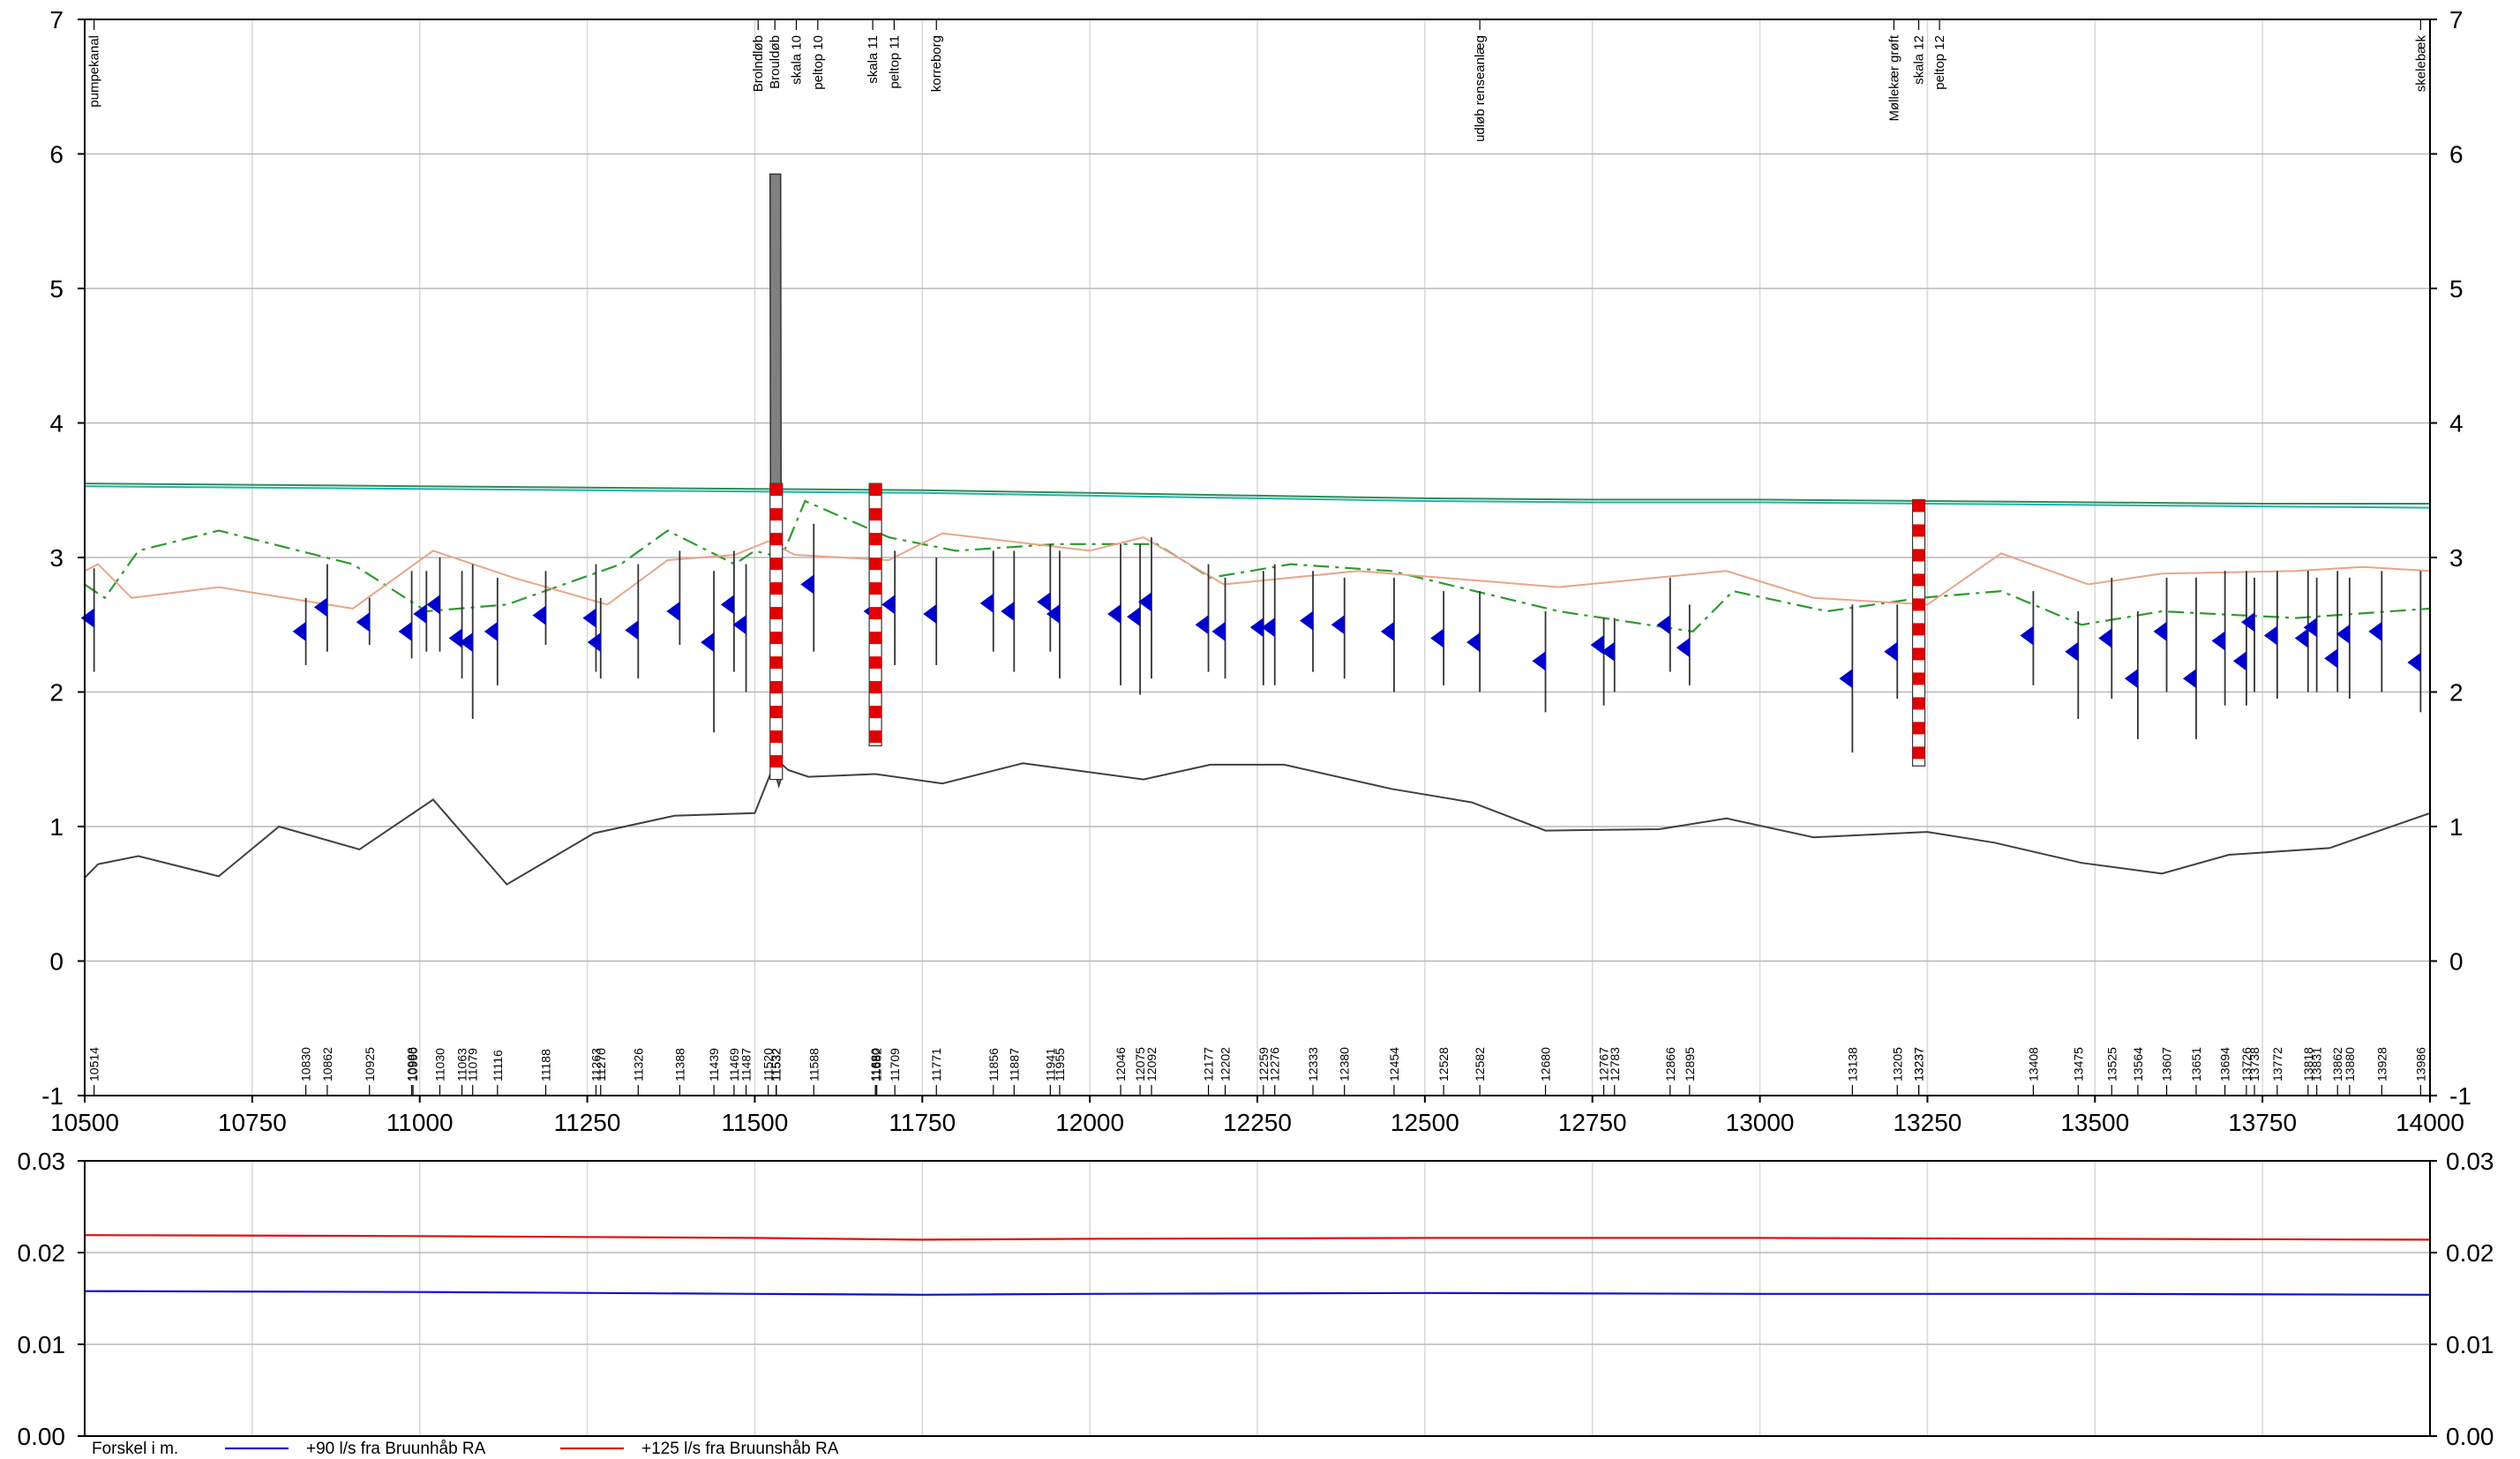 This screenshot has height=1459, width=2520. Describe the element at coordinates (2078, 1064) in the screenshot. I see `chainage-label: 13475` at that location.